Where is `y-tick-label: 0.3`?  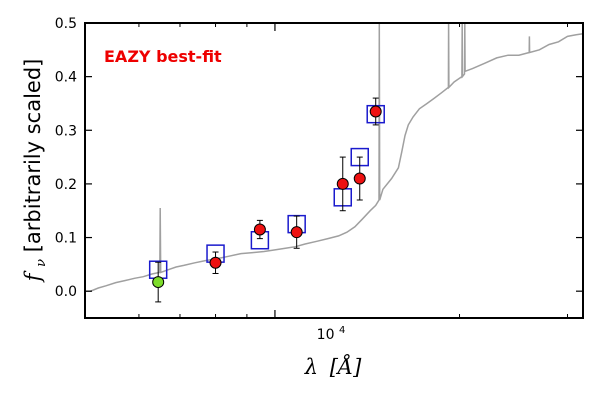
y-tick-label: 0.3 is located at coordinates (66, 131).